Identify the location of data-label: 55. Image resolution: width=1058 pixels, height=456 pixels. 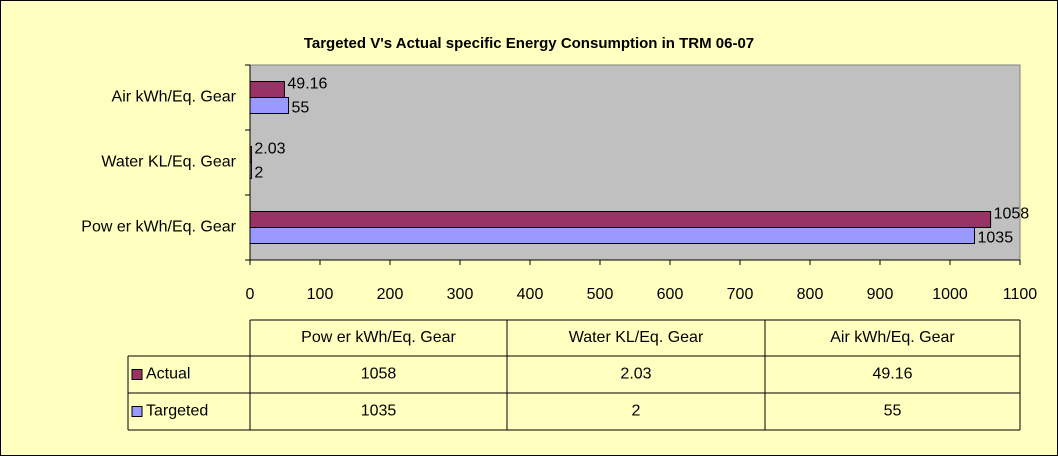
(301, 108).